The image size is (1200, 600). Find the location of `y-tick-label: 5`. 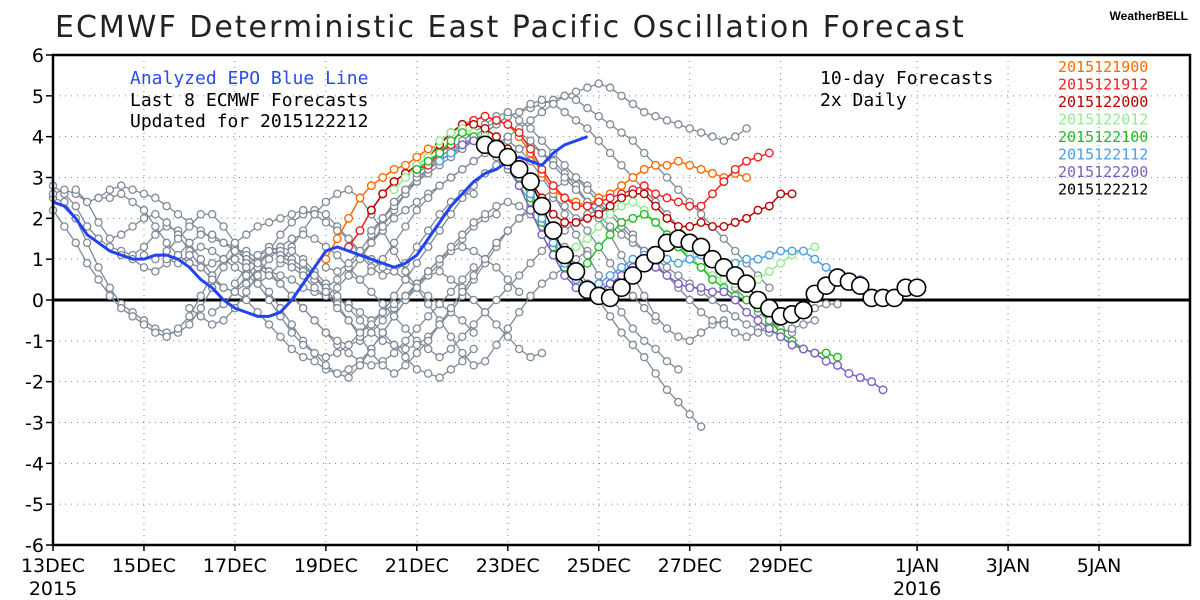

y-tick-label: 5 is located at coordinates (38, 97).